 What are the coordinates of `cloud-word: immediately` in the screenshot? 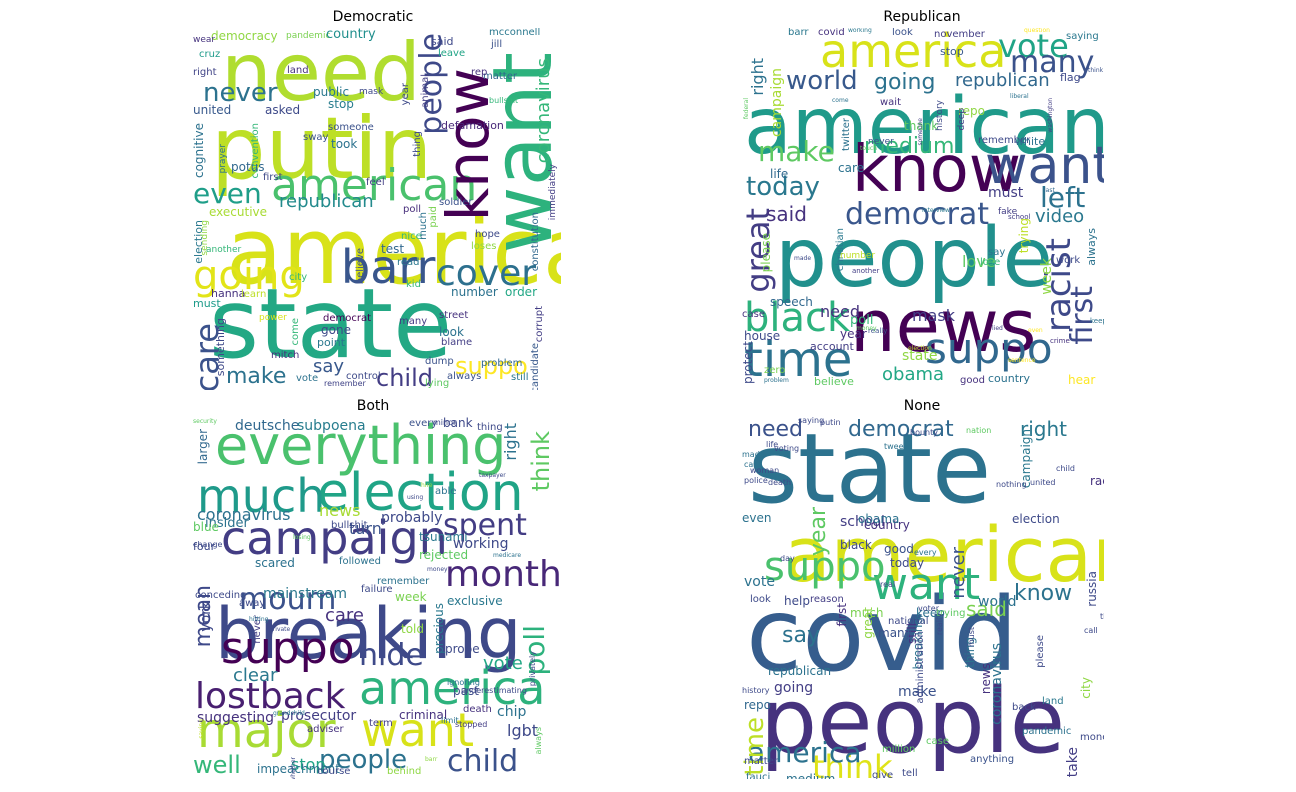 It's located at (553, 192).